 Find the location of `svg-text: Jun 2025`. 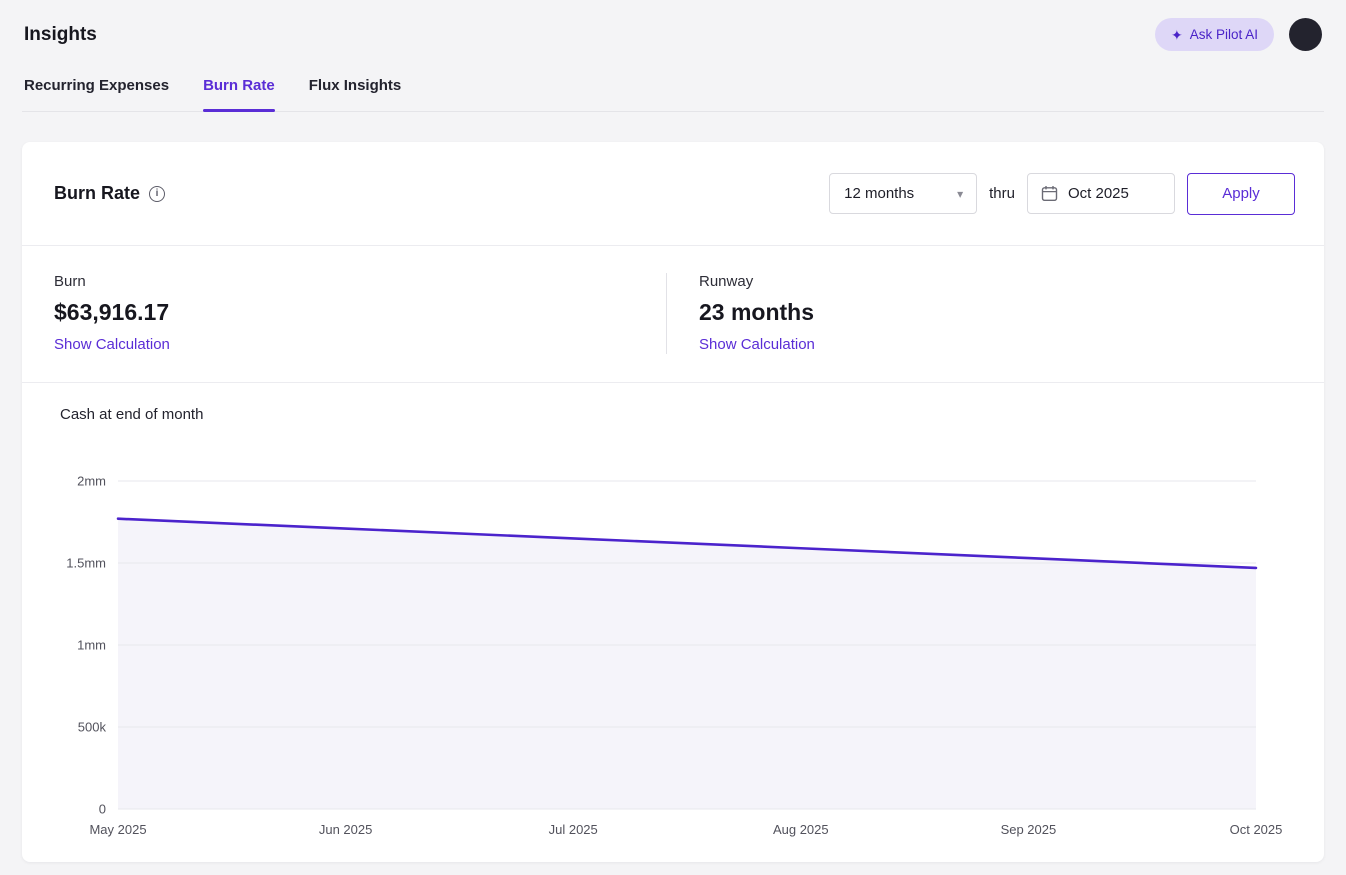

svg-text: Jun 2025 is located at coordinates (346, 829).